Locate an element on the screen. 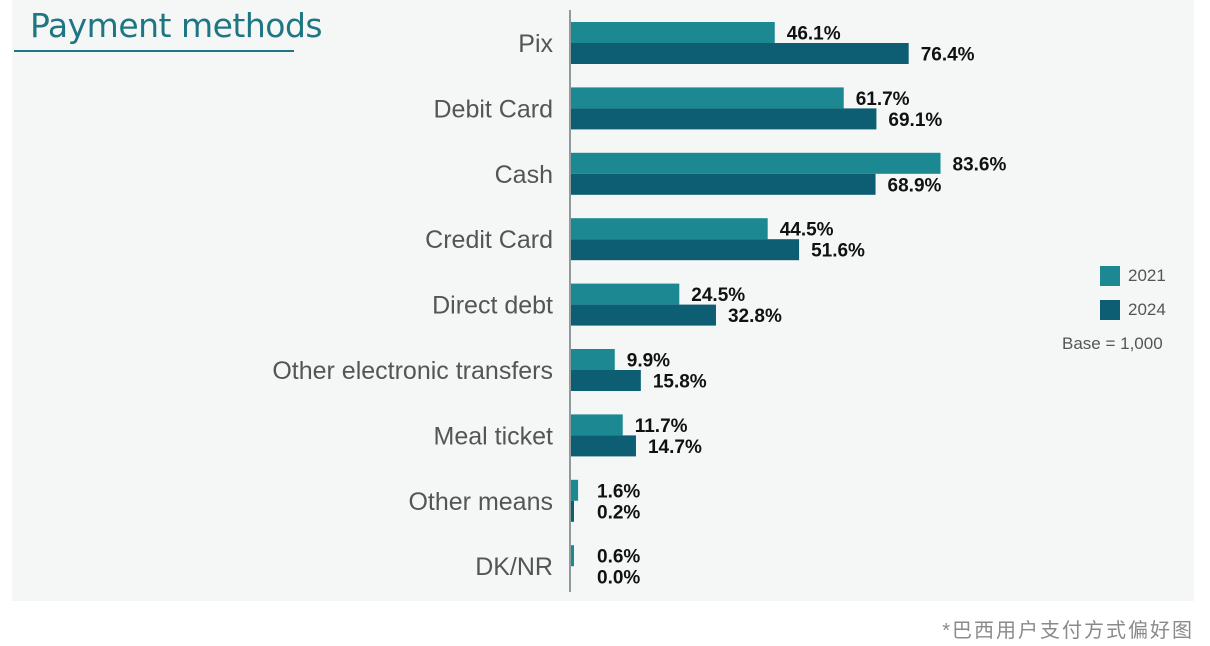 The image size is (1210, 646). bar-2021-direct-debt is located at coordinates (625, 294).